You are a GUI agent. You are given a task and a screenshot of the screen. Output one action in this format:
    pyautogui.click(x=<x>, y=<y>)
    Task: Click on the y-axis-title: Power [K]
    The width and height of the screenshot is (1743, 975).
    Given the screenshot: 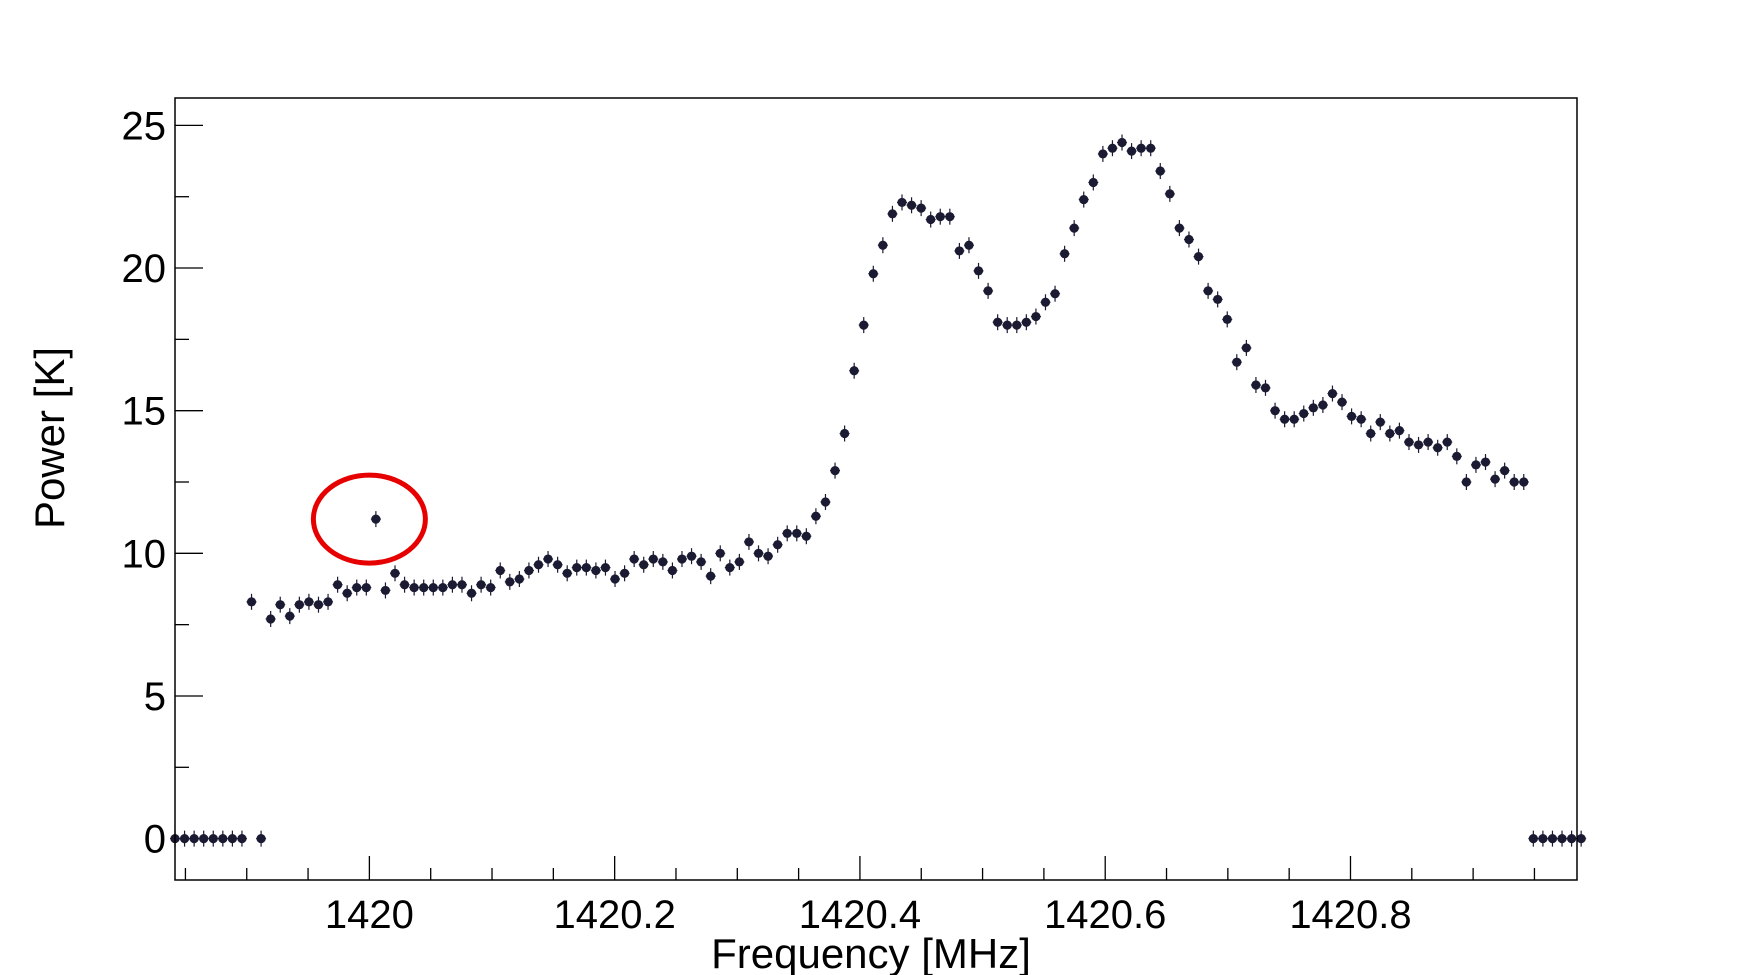 What is the action you would take?
    pyautogui.click(x=49, y=438)
    